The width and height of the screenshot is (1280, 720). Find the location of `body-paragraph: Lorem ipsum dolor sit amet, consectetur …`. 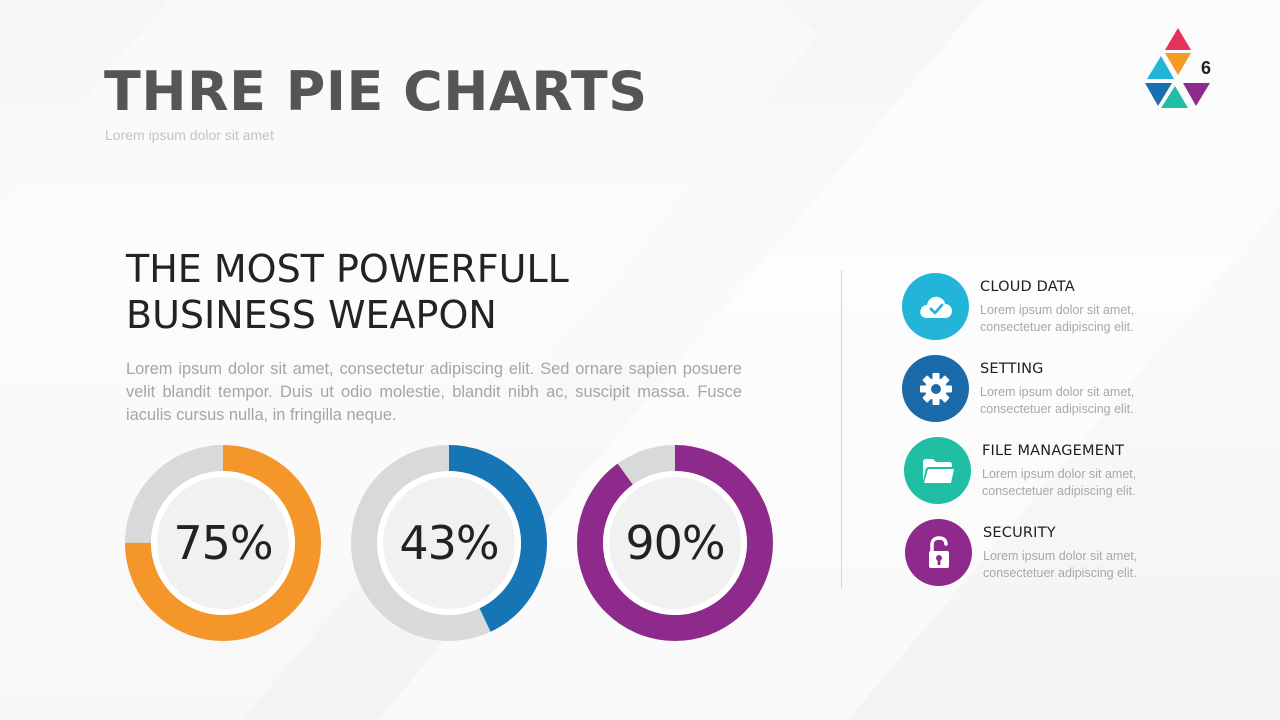

body-paragraph: Lorem ipsum dolor sit amet, consectetur … is located at coordinates (434, 392).